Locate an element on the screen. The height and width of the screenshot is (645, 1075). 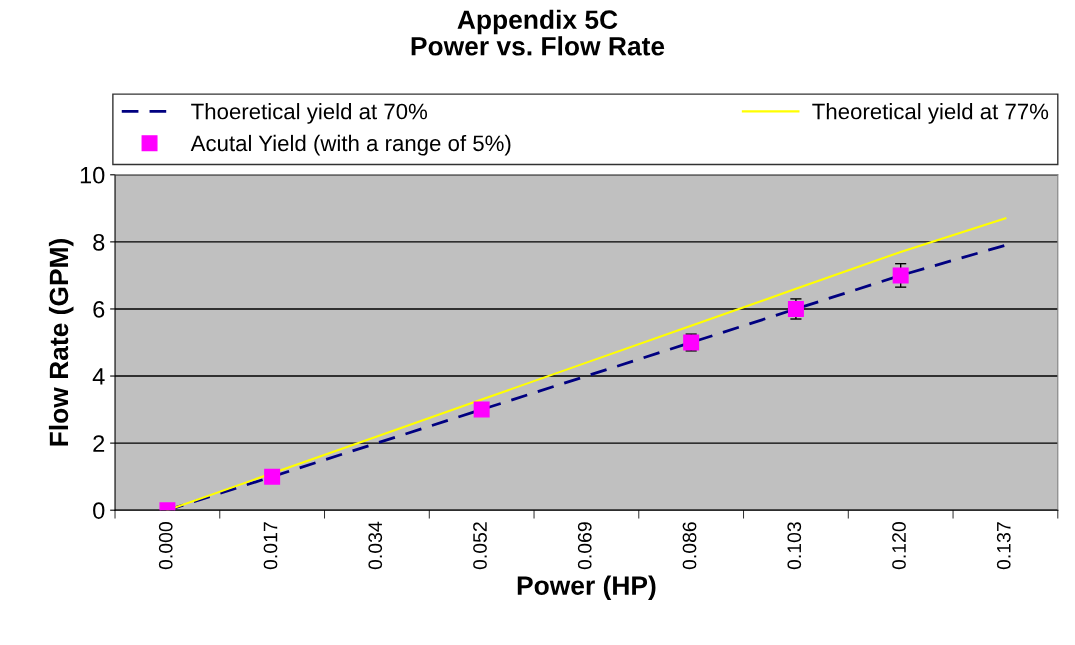
chart-title: Appendix 5C Power vs. Flow Rate is located at coordinates (538, 32).